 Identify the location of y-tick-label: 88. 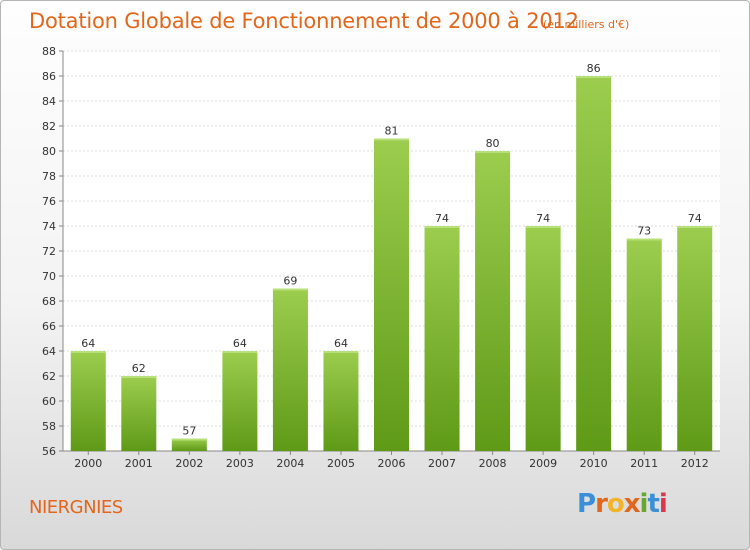
(49, 51).